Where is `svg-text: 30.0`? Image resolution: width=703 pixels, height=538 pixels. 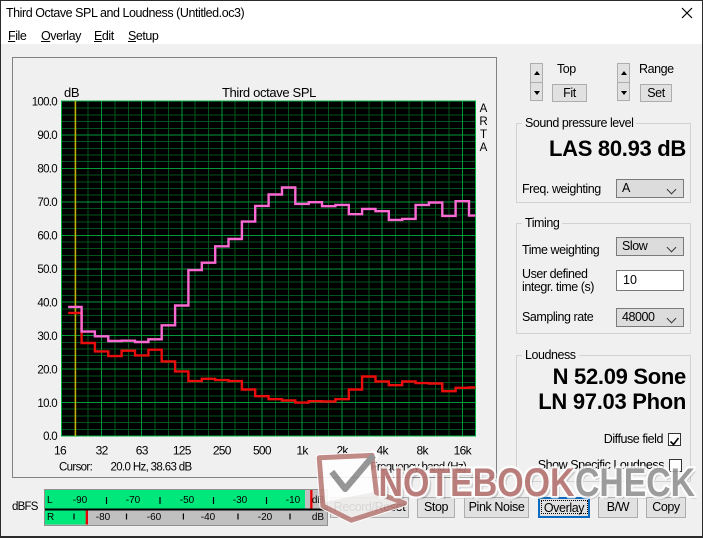 svg-text: 30.0 is located at coordinates (47, 337).